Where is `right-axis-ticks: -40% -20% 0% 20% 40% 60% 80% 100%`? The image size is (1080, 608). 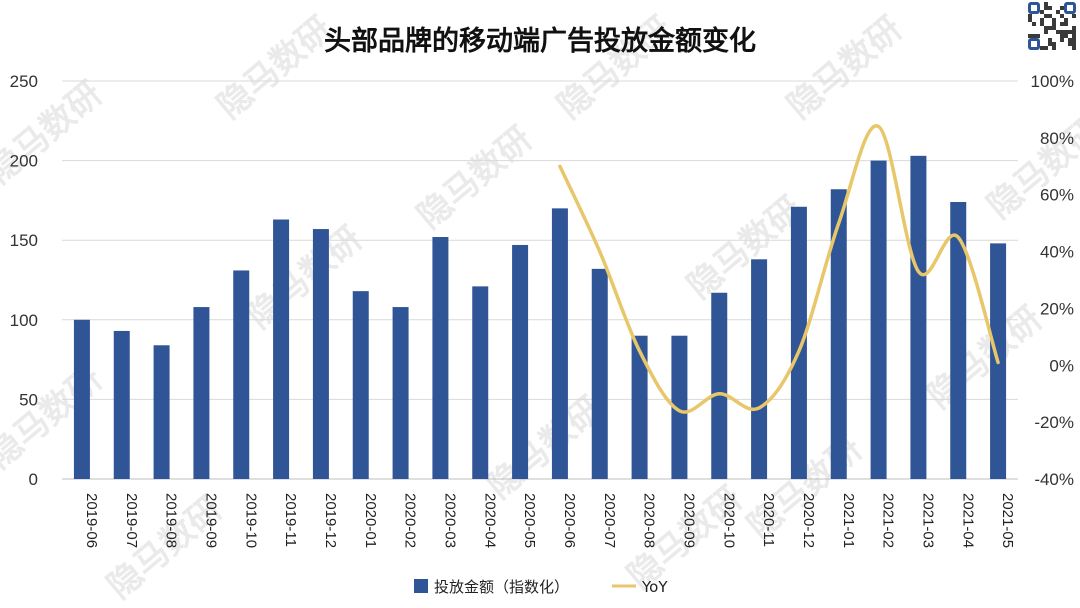 right-axis-ticks: -40% -20% 0% 20% 40% 60% 80% 100% is located at coordinates (1052, 280).